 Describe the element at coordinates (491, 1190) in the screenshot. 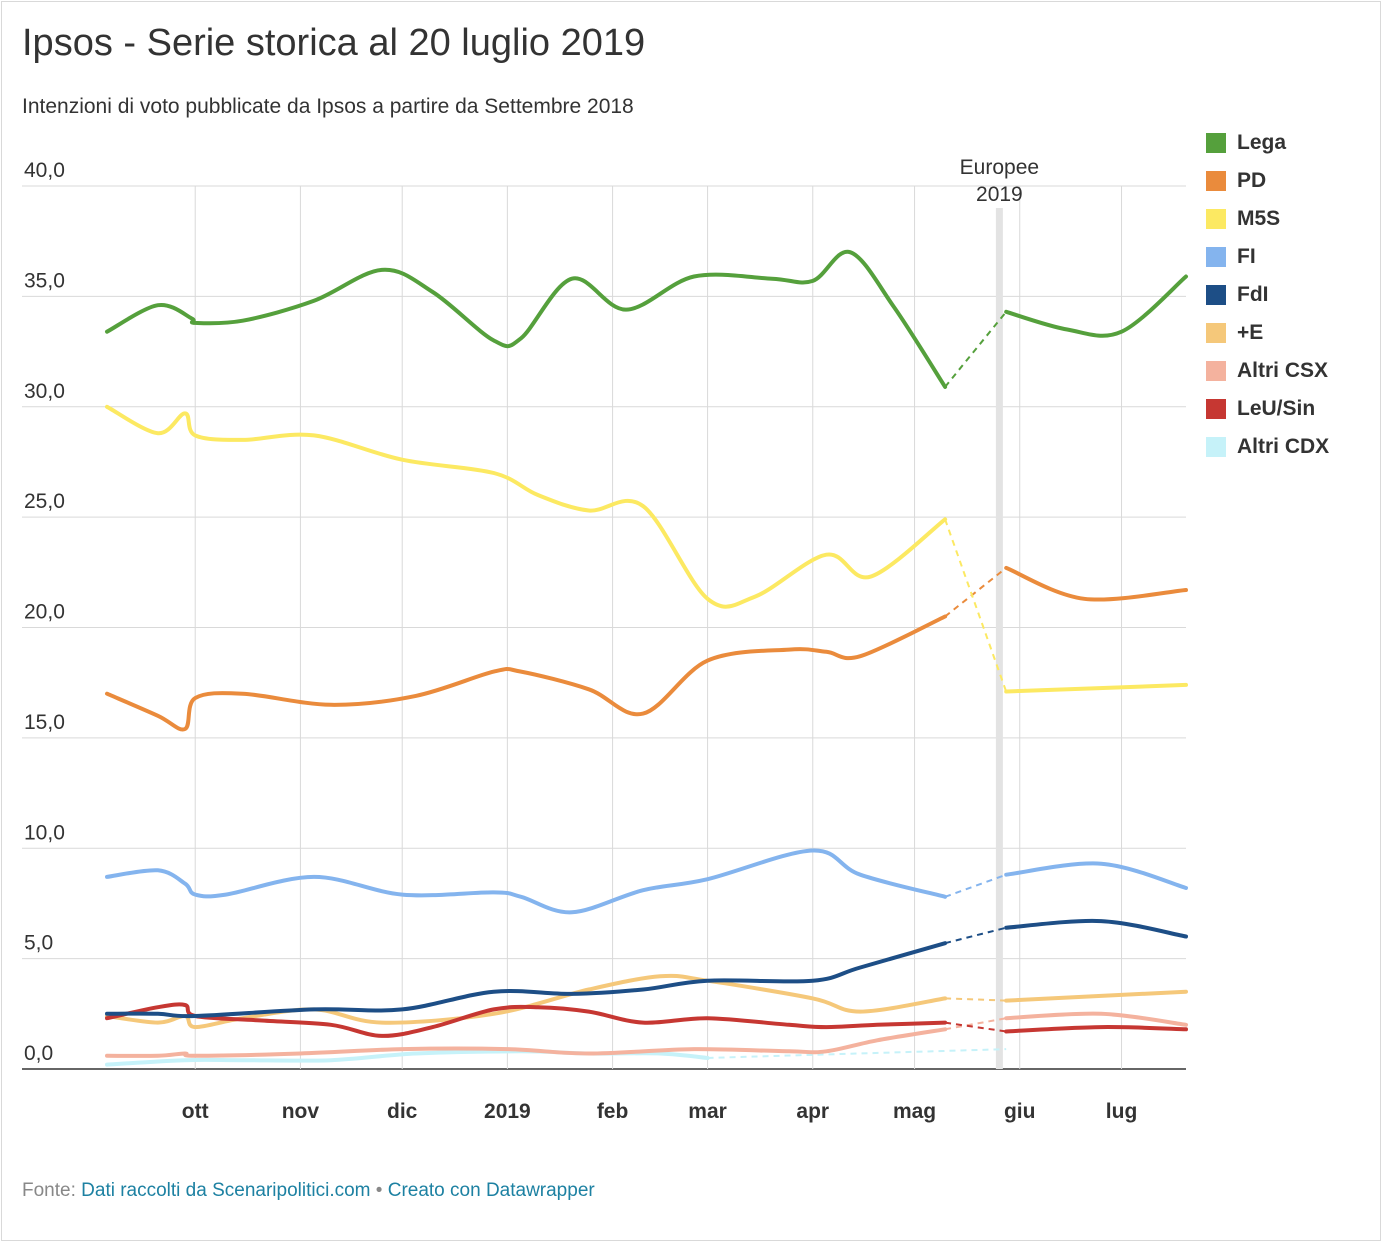

I see `datawrapper-link: Creato con Datawrapper` at that location.